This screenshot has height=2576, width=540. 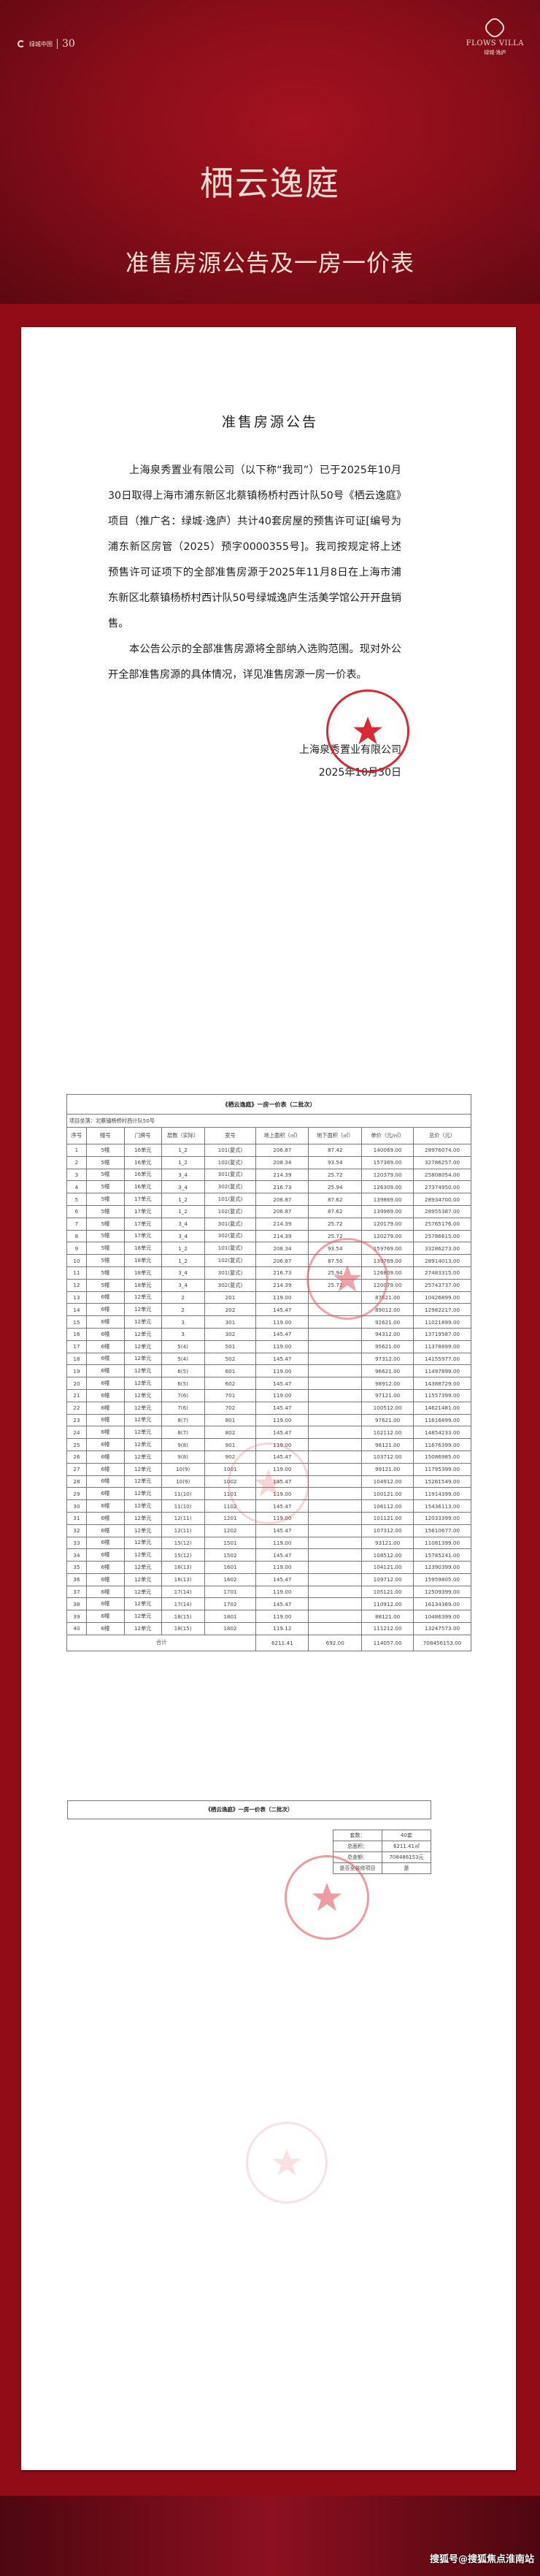 I want to click on column-header: 室号, so click(x=230, y=1135).